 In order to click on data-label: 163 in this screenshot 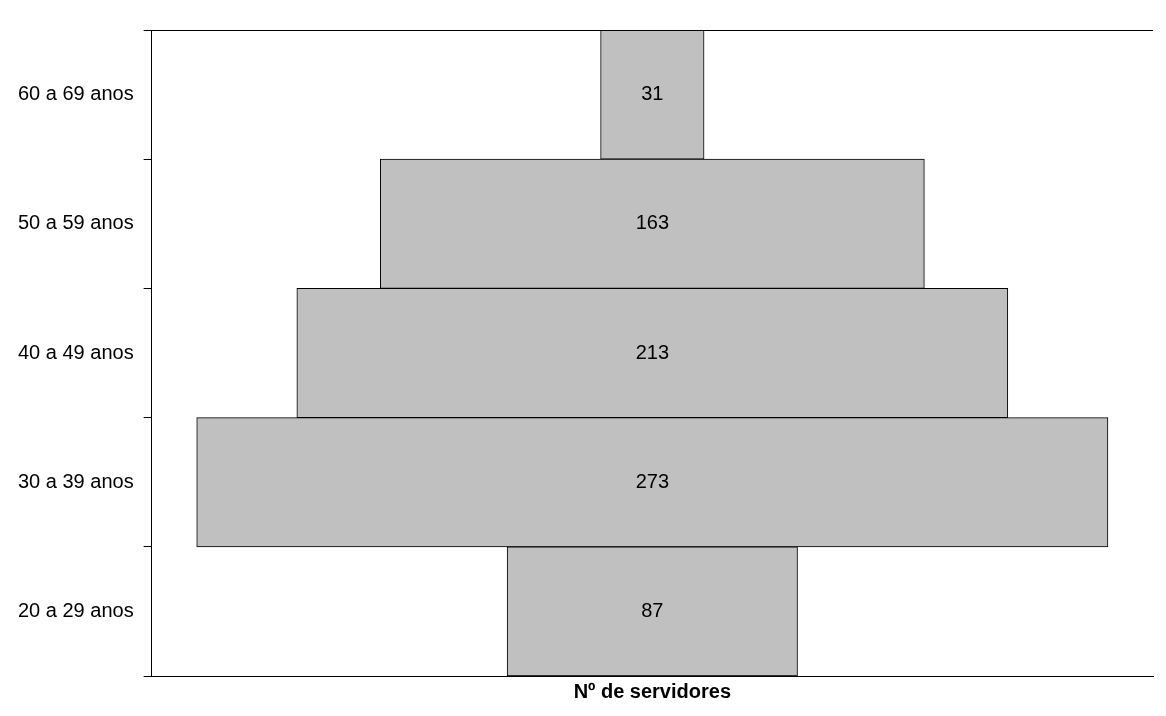, I will do `click(652, 222)`.